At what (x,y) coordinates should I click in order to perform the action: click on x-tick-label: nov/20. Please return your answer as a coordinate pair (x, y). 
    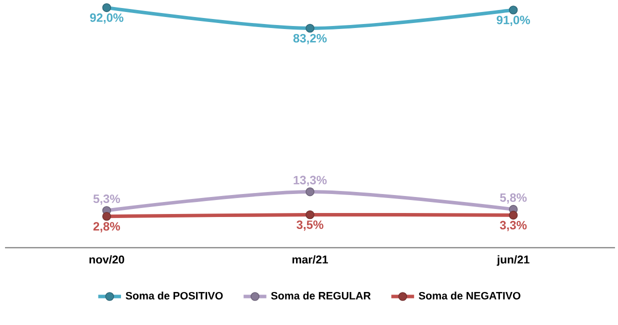
    Looking at the image, I should click on (106, 259).